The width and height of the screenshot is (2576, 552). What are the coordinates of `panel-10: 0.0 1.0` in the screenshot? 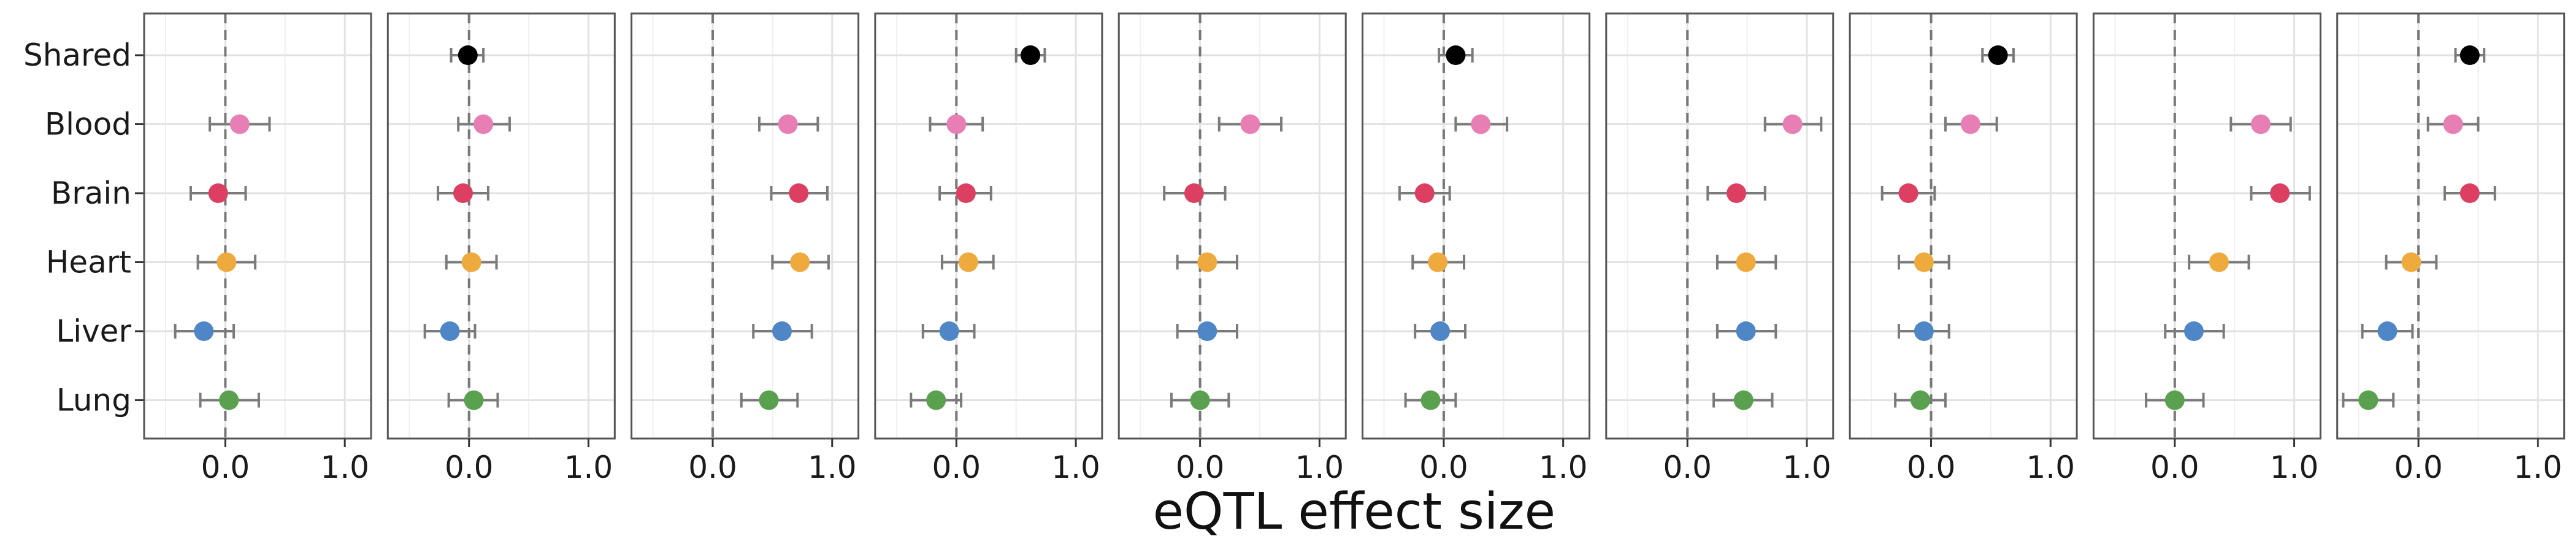 It's located at (2451, 248).